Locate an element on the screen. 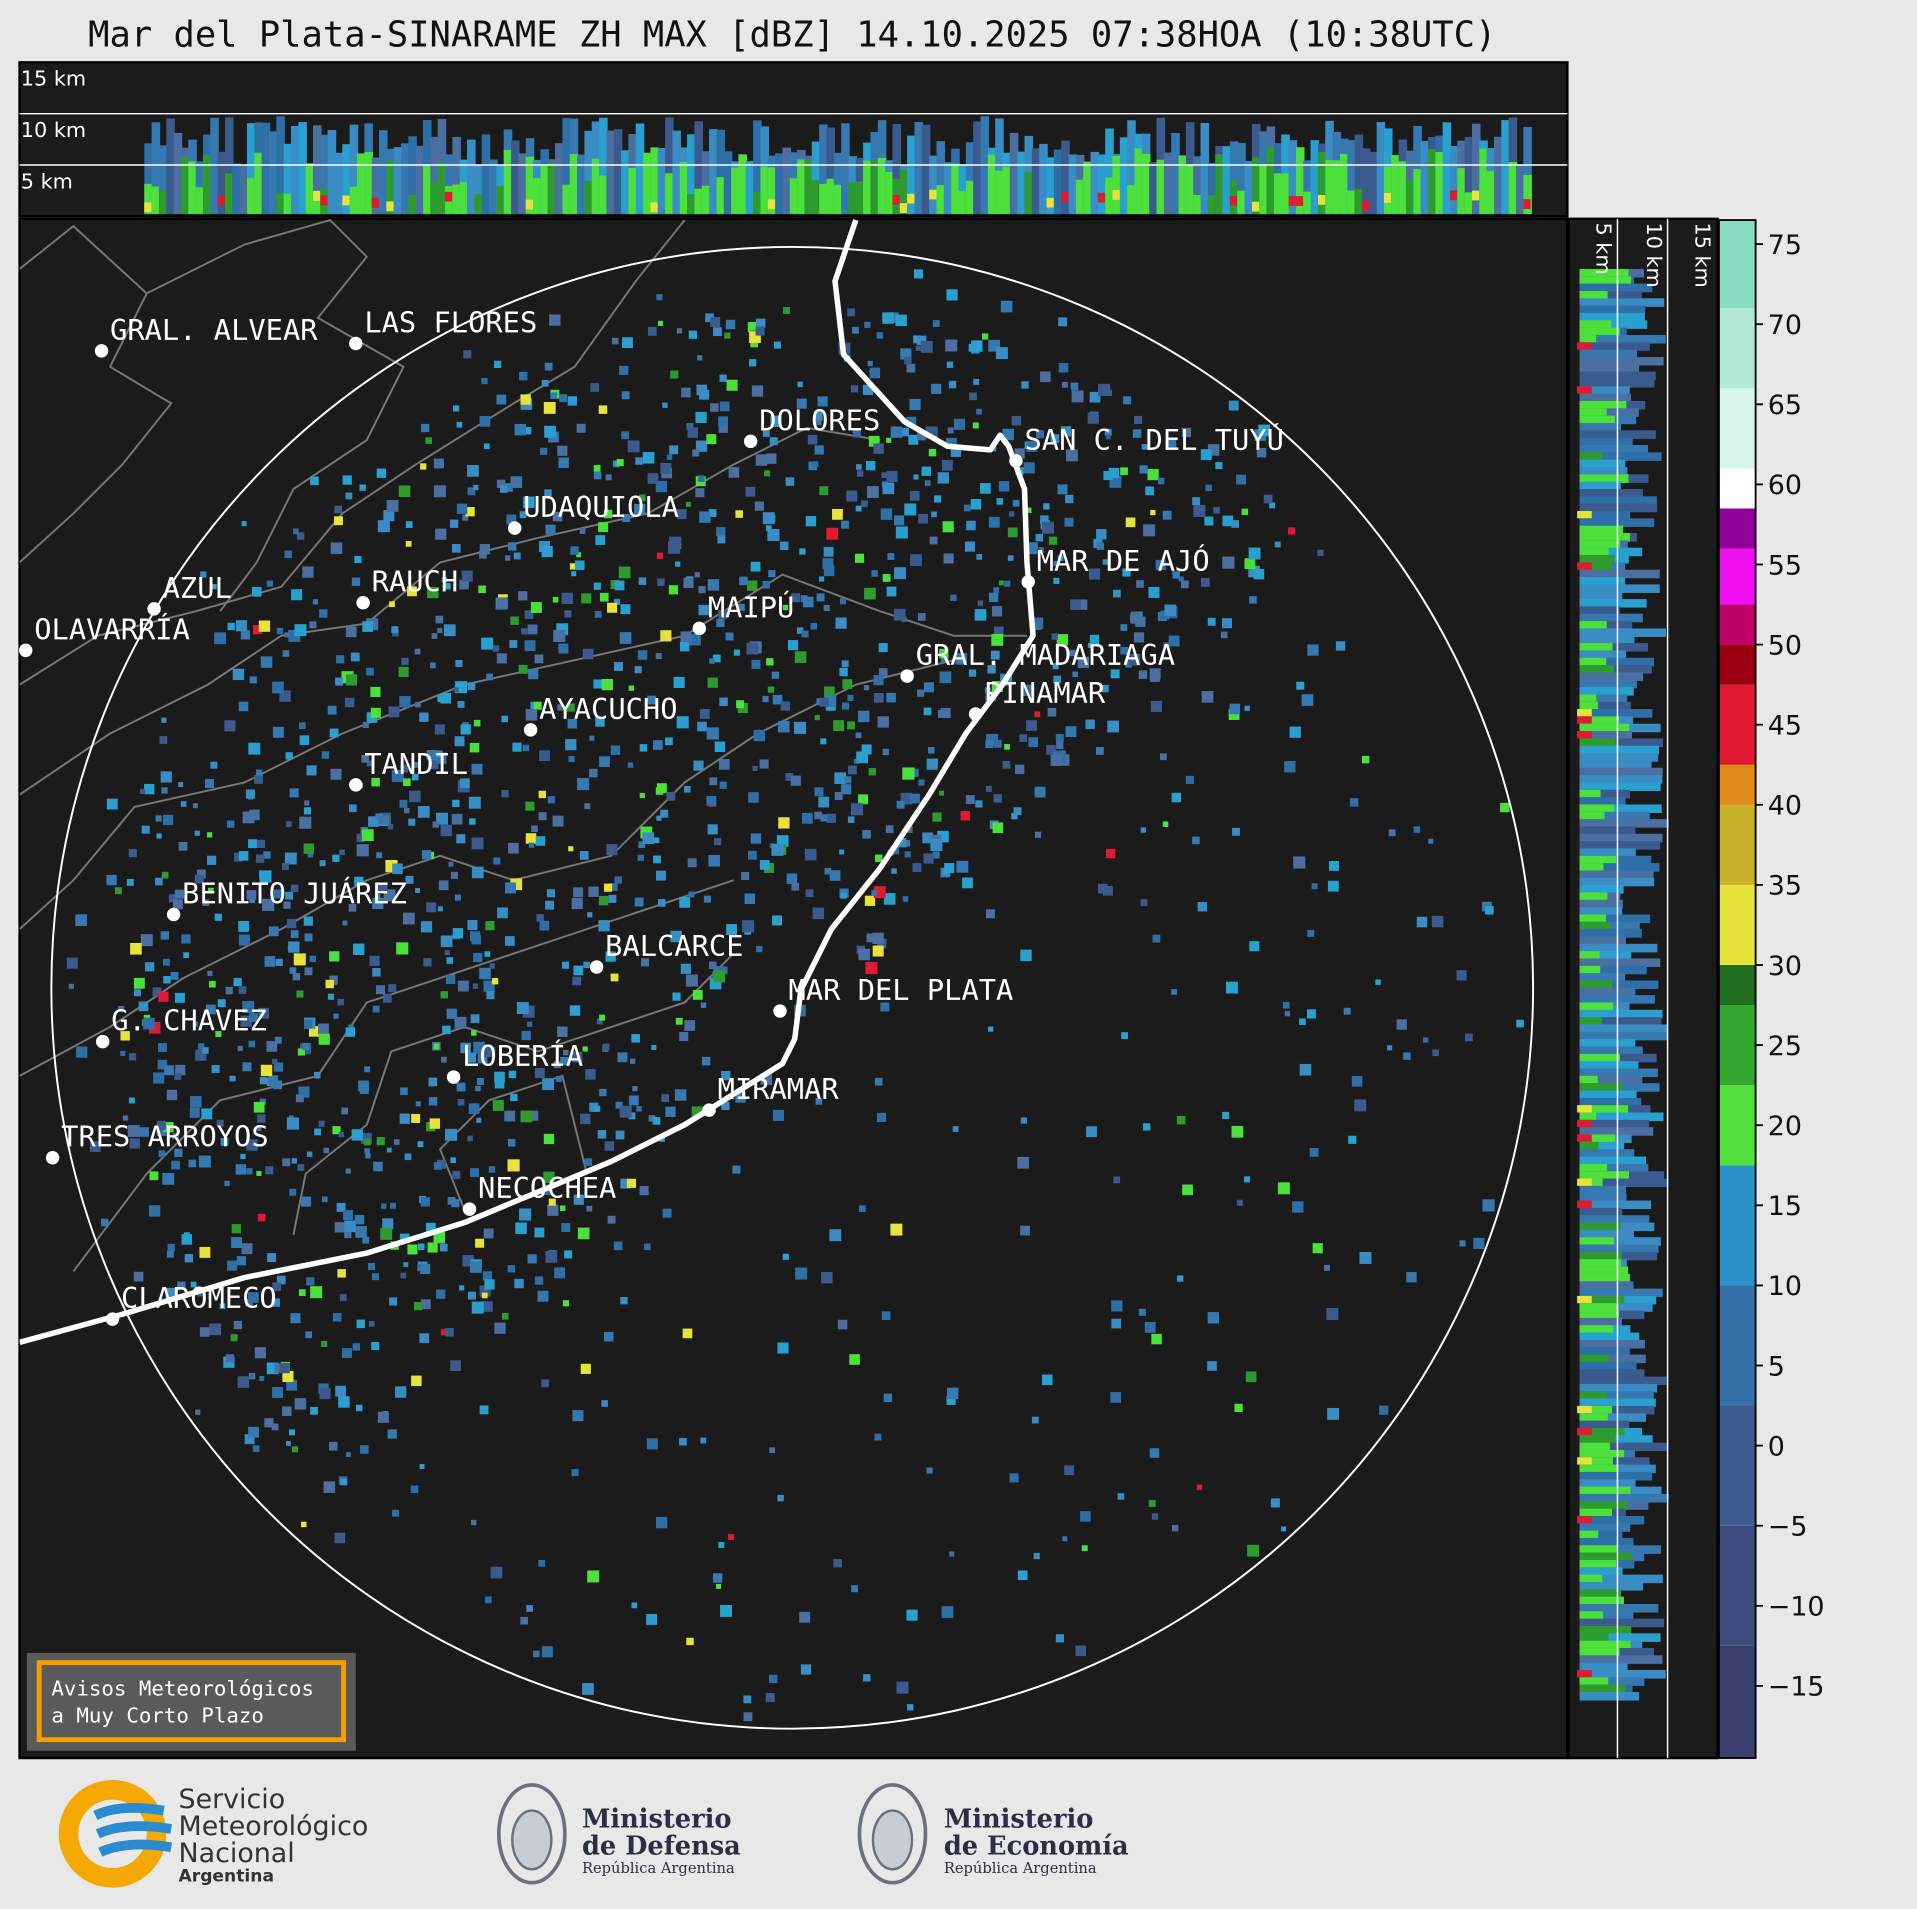 The width and height of the screenshot is (1917, 1909). height-label: 15 km is located at coordinates (53, 79).